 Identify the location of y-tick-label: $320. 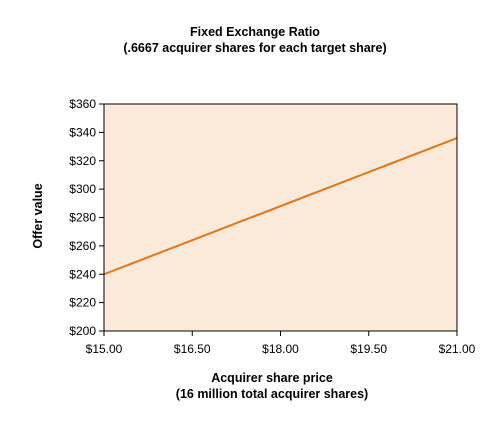
(82, 161).